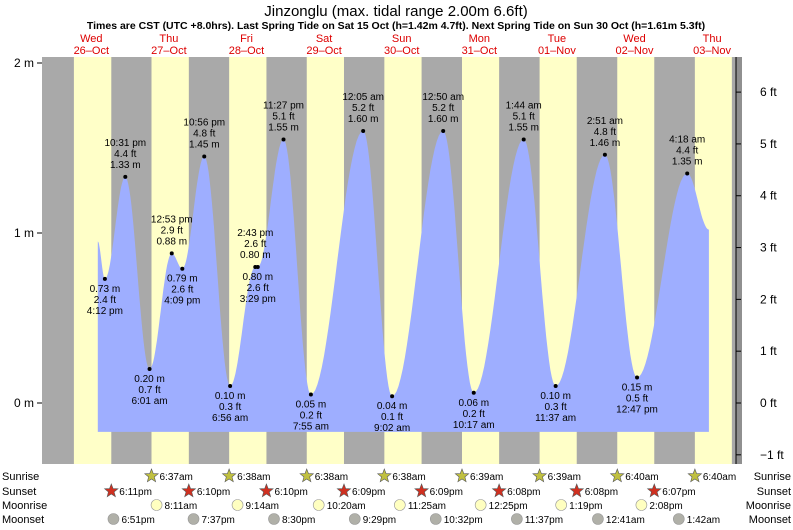 This screenshot has height=530, width=793. What do you see at coordinates (172, 219) in the screenshot?
I see `tide-time: 12:53 pm` at bounding box center [172, 219].